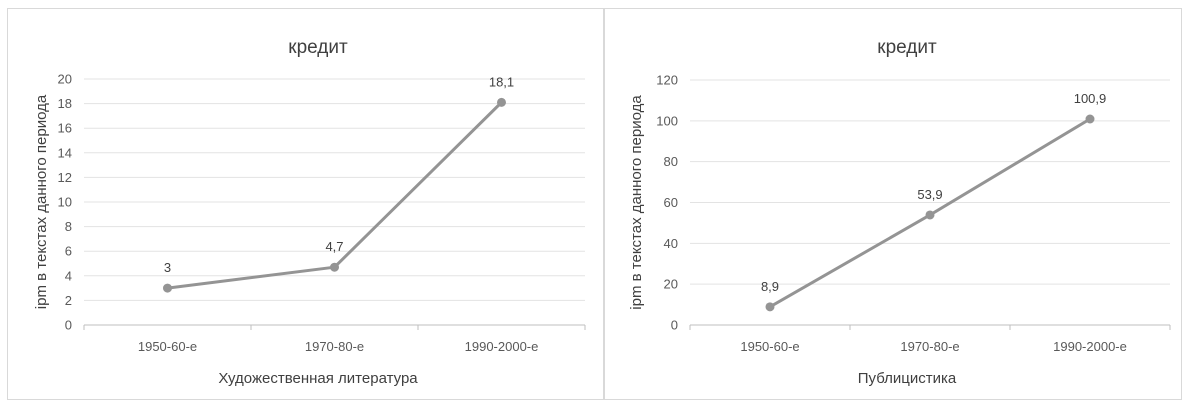 The width and height of the screenshot is (1189, 401). Describe the element at coordinates (65, 128) in the screenshot. I see `y-tick-label: 16` at that location.